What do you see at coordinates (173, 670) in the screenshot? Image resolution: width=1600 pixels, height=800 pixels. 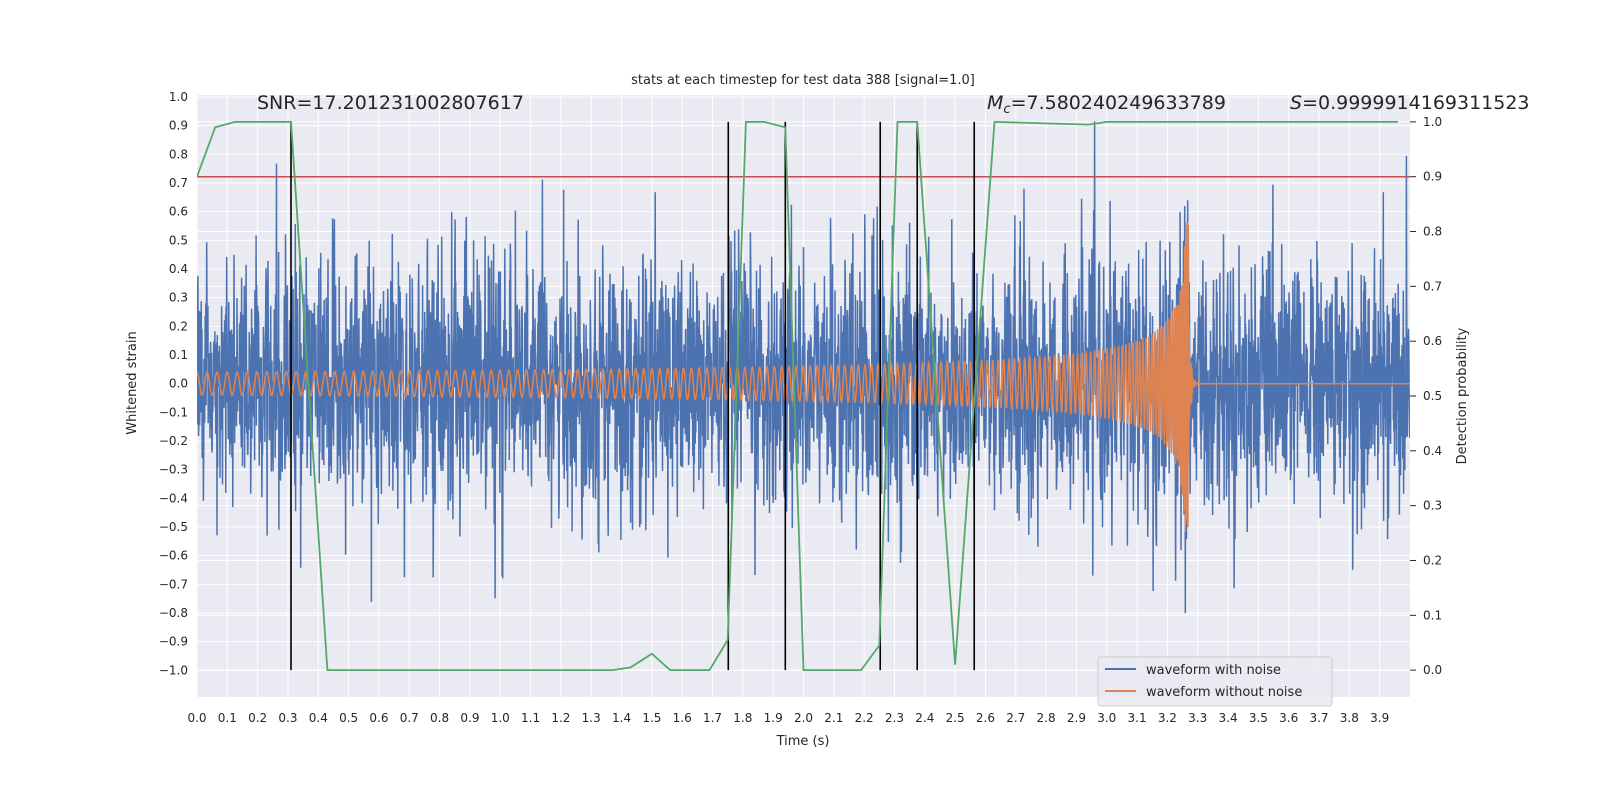 I see `y-tick-label: −1.0` at bounding box center [173, 670].